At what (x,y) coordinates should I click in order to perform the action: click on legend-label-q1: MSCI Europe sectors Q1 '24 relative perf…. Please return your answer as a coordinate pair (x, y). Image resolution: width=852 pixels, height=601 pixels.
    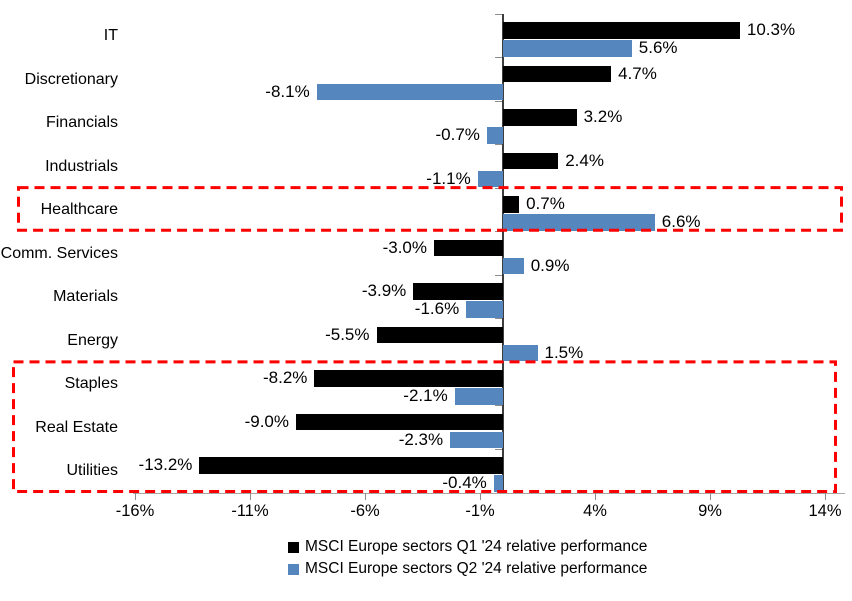
    Looking at the image, I should click on (476, 546).